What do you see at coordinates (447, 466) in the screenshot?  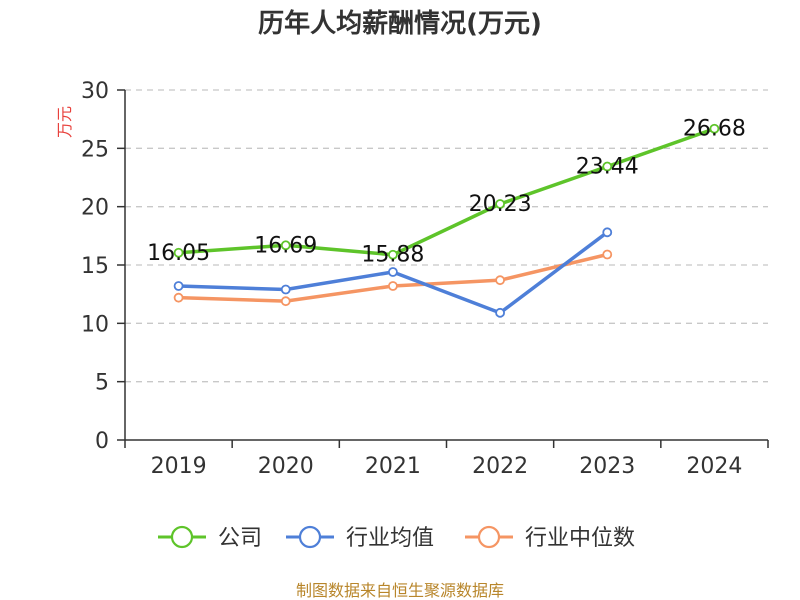 I see `x-tick-labels: 2019 2020 2021 2022 2023 2024` at bounding box center [447, 466].